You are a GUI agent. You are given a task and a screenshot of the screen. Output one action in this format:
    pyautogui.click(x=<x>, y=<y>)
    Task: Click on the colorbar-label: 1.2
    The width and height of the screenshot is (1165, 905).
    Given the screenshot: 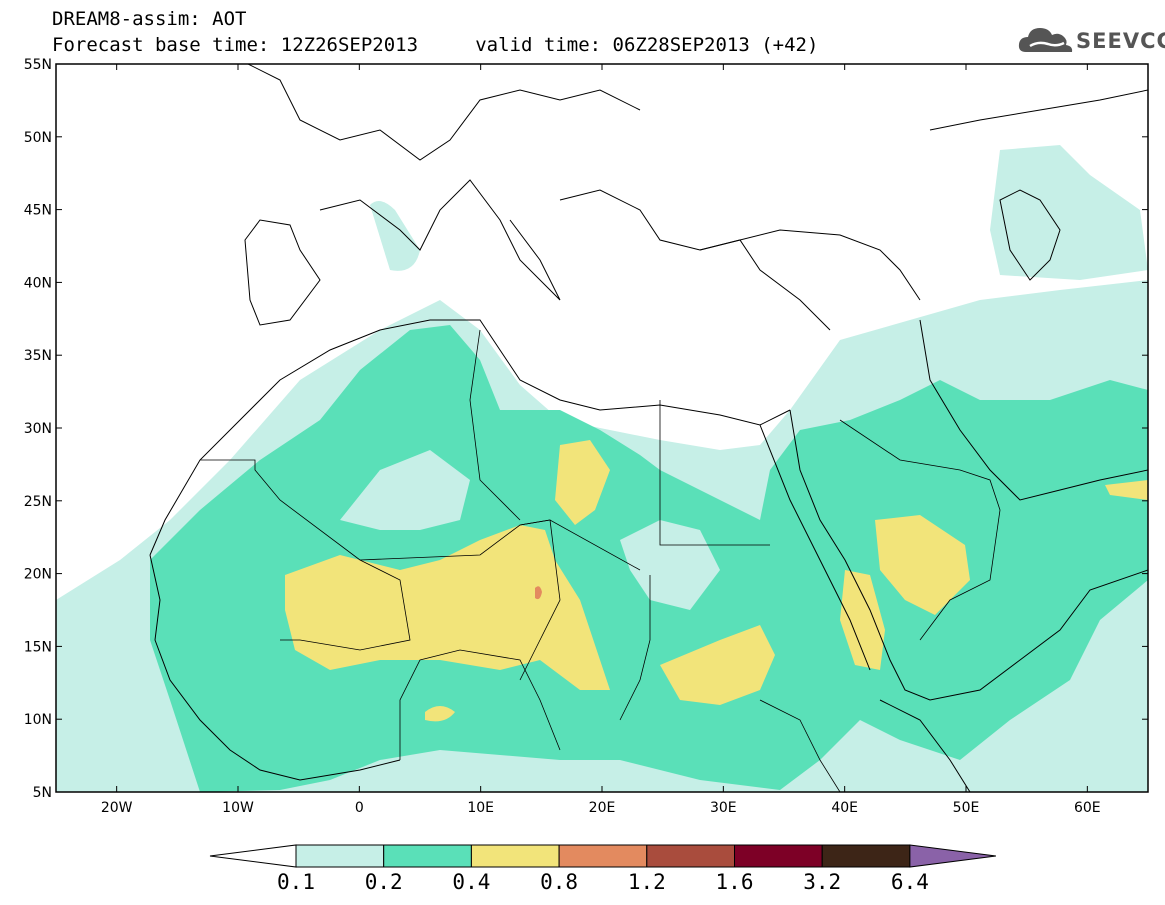 What is the action you would take?
    pyautogui.click(x=647, y=882)
    